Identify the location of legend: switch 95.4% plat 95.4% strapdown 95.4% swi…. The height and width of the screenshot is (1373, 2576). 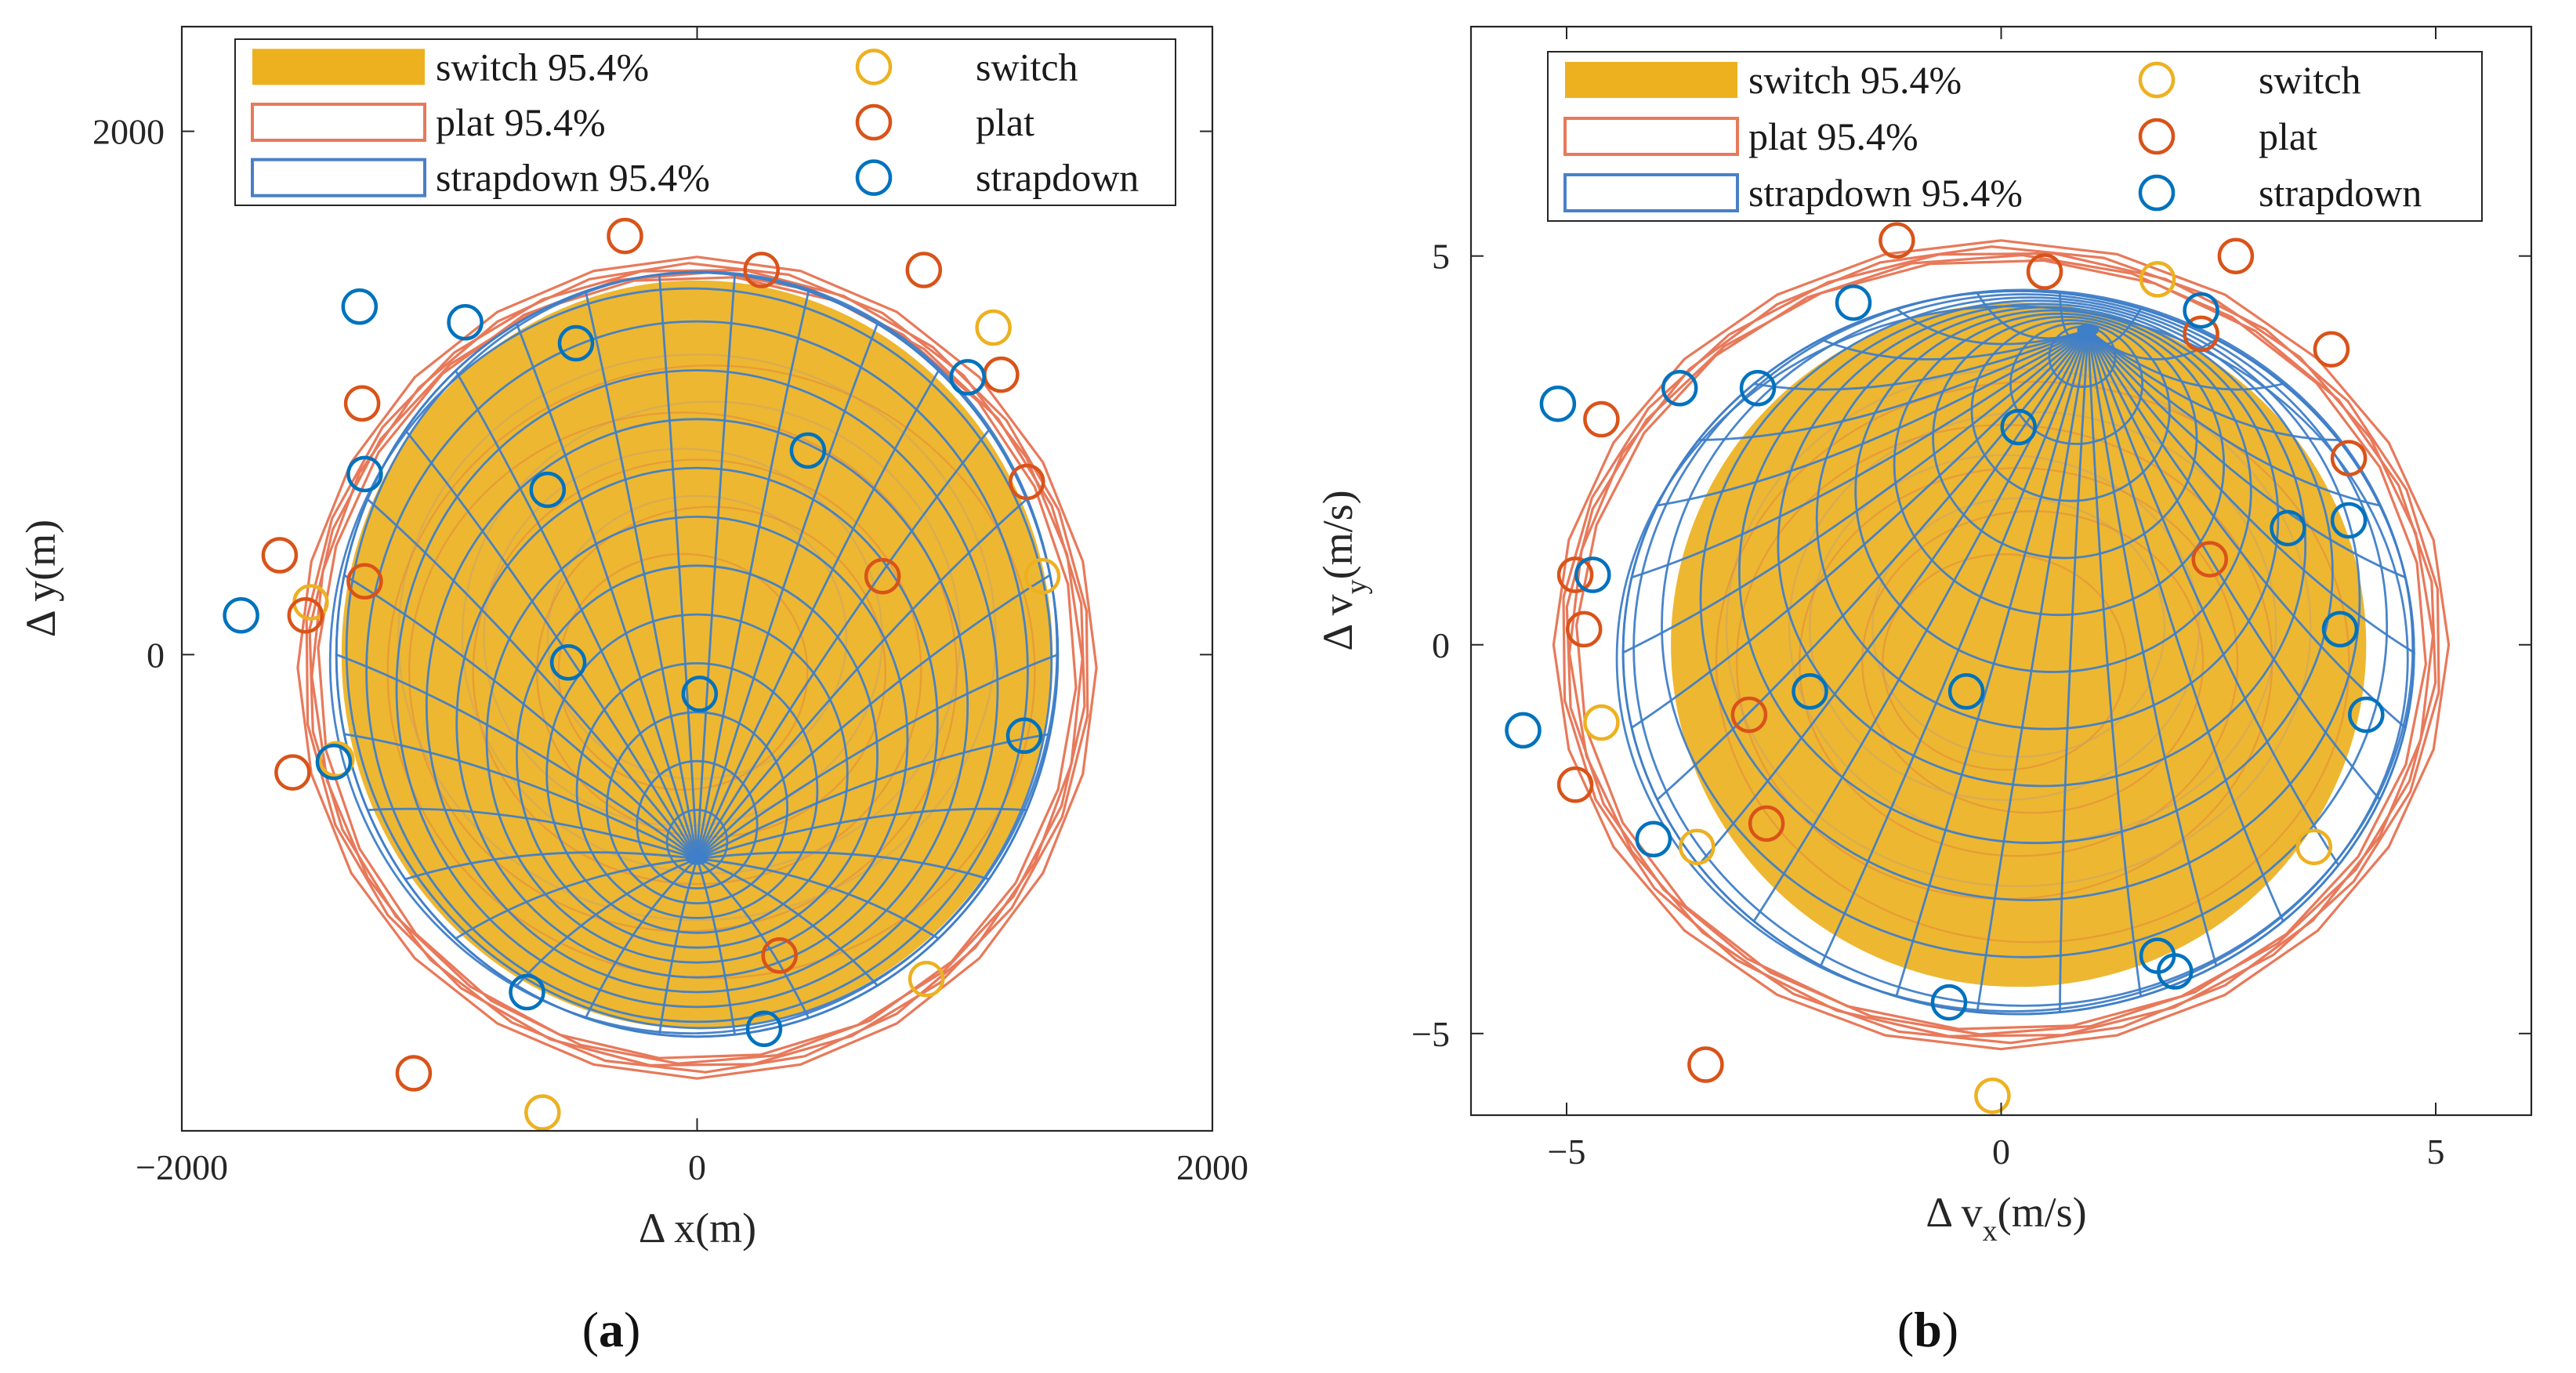
(2015, 136).